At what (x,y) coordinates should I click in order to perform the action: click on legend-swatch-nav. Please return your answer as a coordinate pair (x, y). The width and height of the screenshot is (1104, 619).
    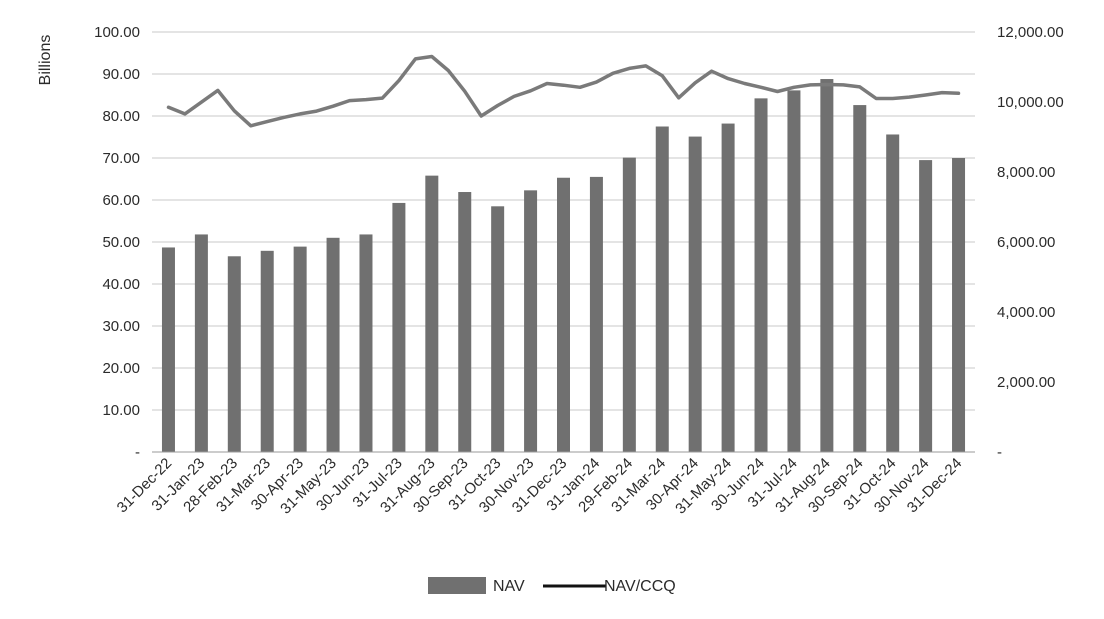
    Looking at the image, I should click on (457, 585).